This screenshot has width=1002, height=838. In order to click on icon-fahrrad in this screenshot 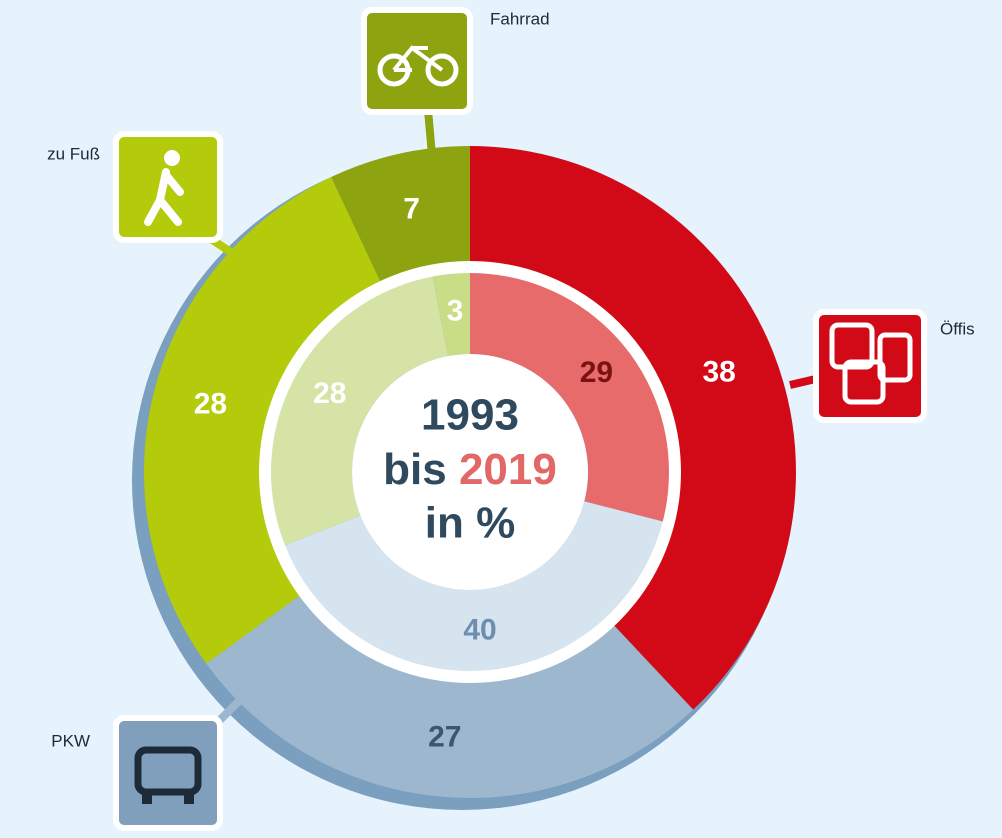, I will do `click(417, 81)`.